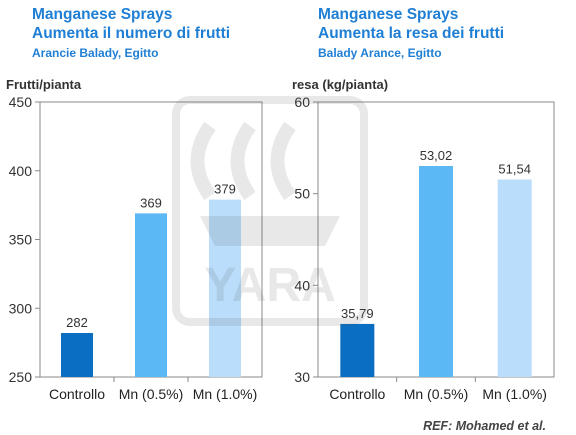  Describe the element at coordinates (77, 394) in the screenshot. I see `left-category-label-1: Controllo` at that location.